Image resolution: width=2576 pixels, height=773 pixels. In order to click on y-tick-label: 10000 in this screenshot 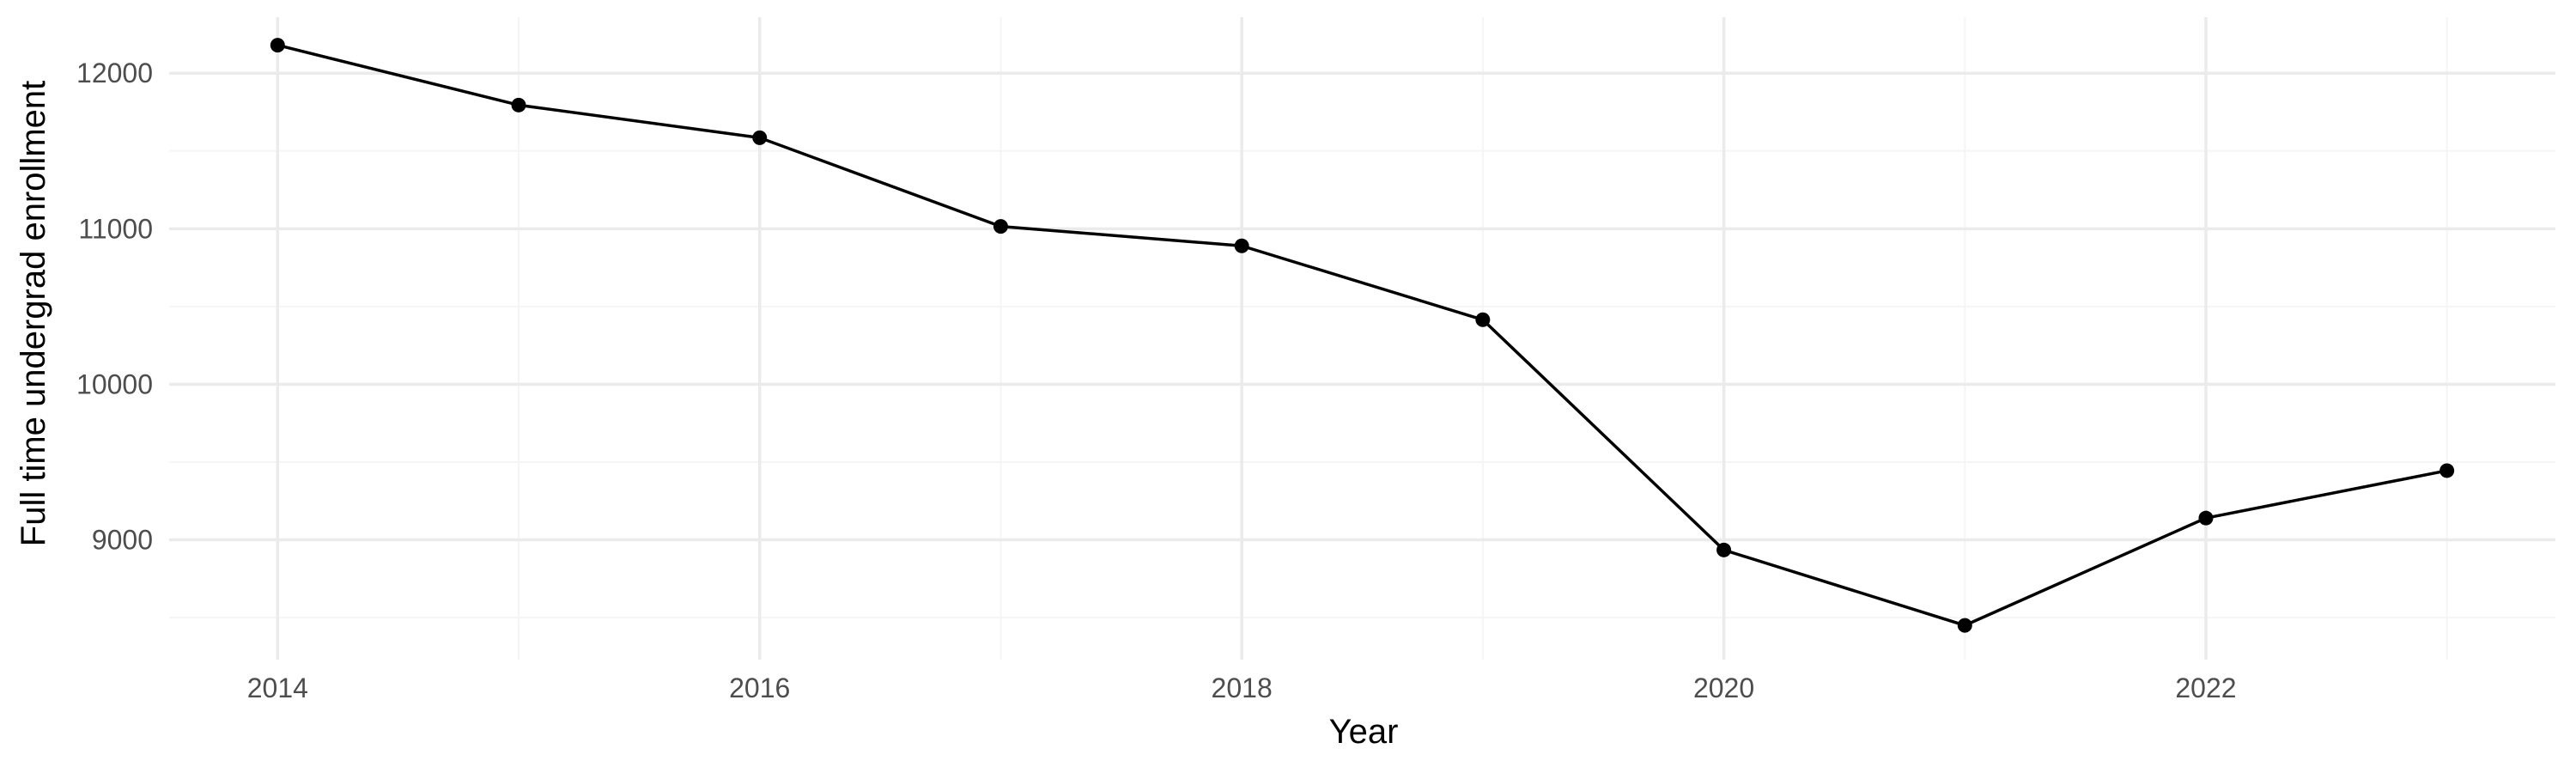, I will do `click(114, 383)`.